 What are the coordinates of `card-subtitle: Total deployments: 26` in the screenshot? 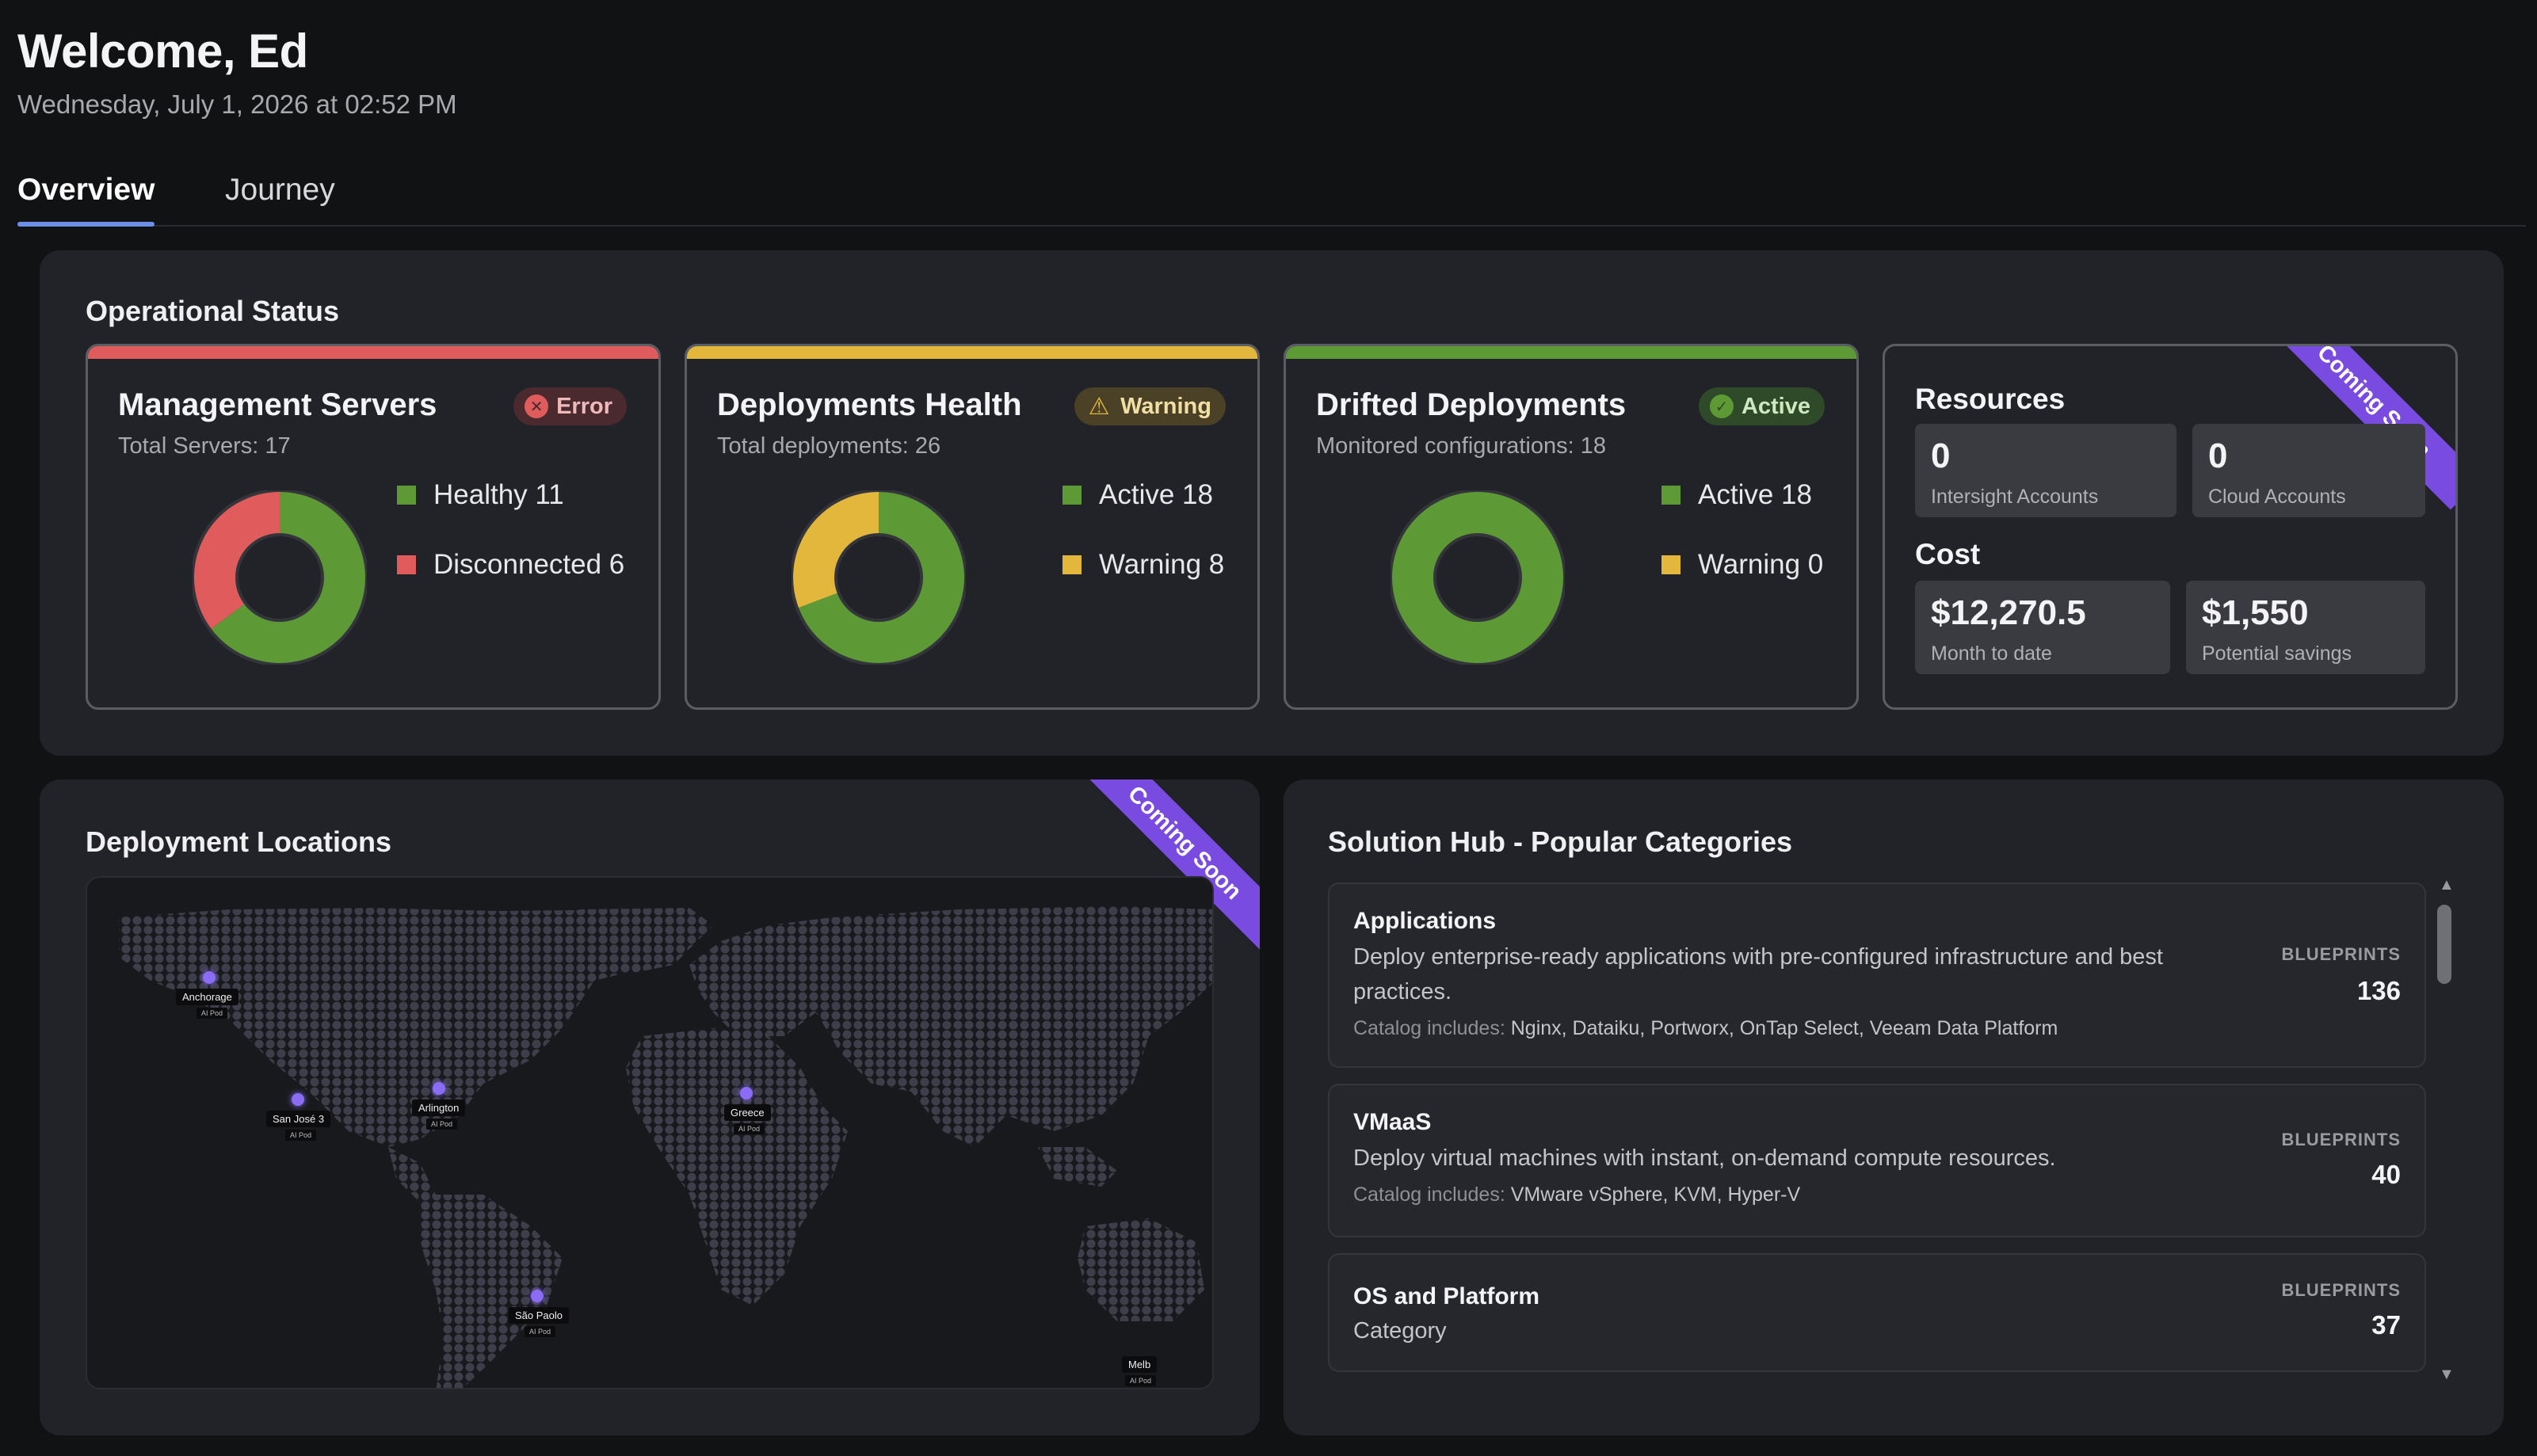 It's located at (829, 446).